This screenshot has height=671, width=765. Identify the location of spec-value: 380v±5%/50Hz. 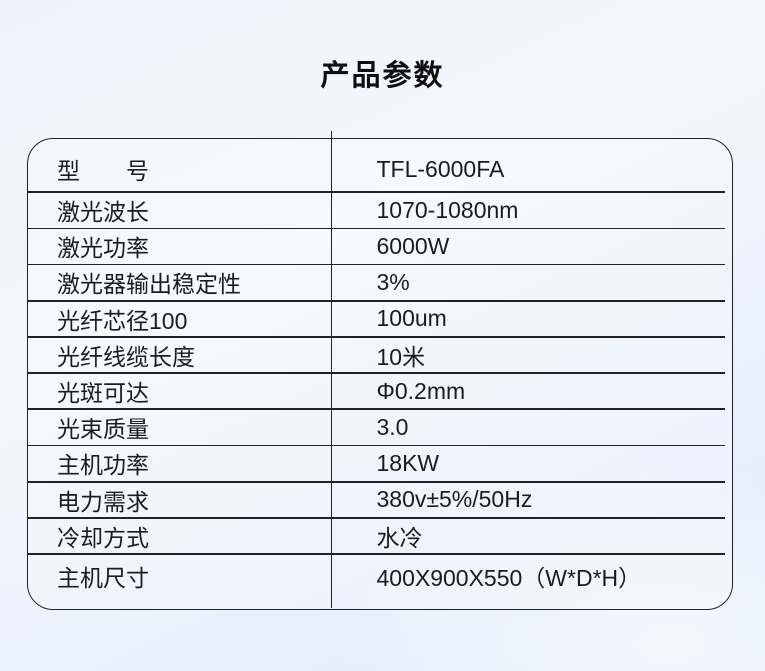
(454, 499).